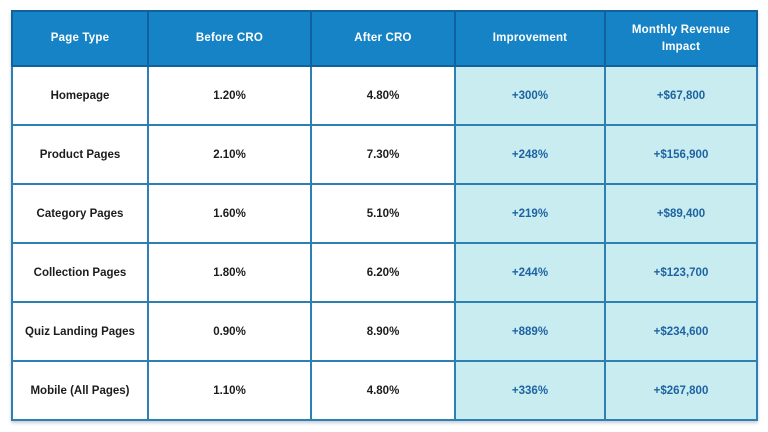 The image size is (768, 432). I want to click on cell-page-type: Product Pages, so click(80, 154).